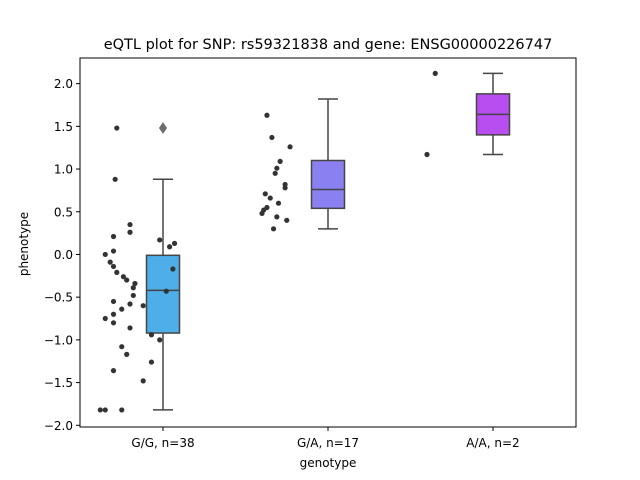 The width and height of the screenshot is (640, 480). Describe the element at coordinates (162, 443) in the screenshot. I see `x-tick-label: G/G, n=38` at that location.